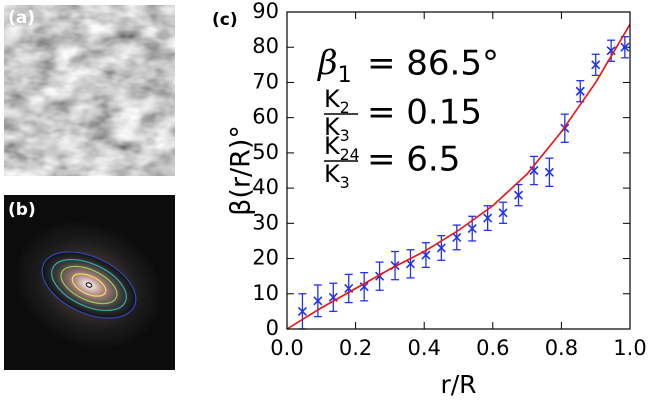 The height and width of the screenshot is (410, 652). I want to click on annotation-value: = 86.5°, so click(433, 64).